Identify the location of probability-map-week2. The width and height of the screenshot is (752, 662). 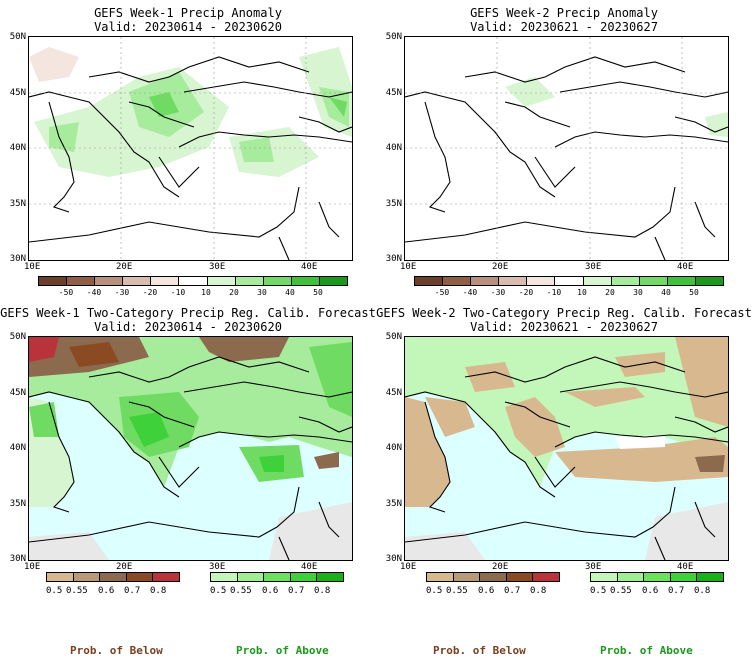
(566, 448).